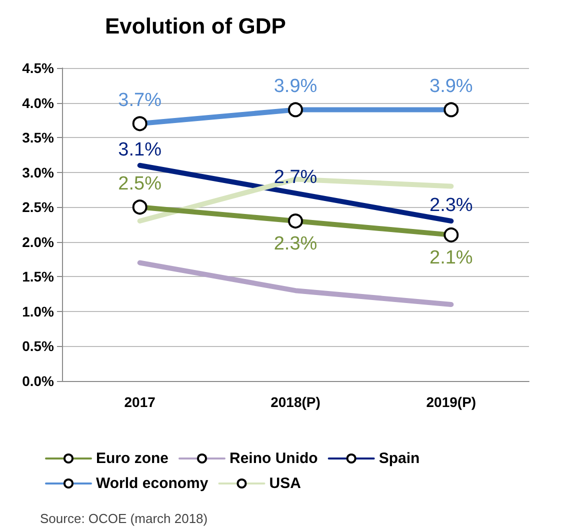 This screenshot has height=531, width=579. What do you see at coordinates (38, 311) in the screenshot?
I see `y-tick-label: 1.0%` at bounding box center [38, 311].